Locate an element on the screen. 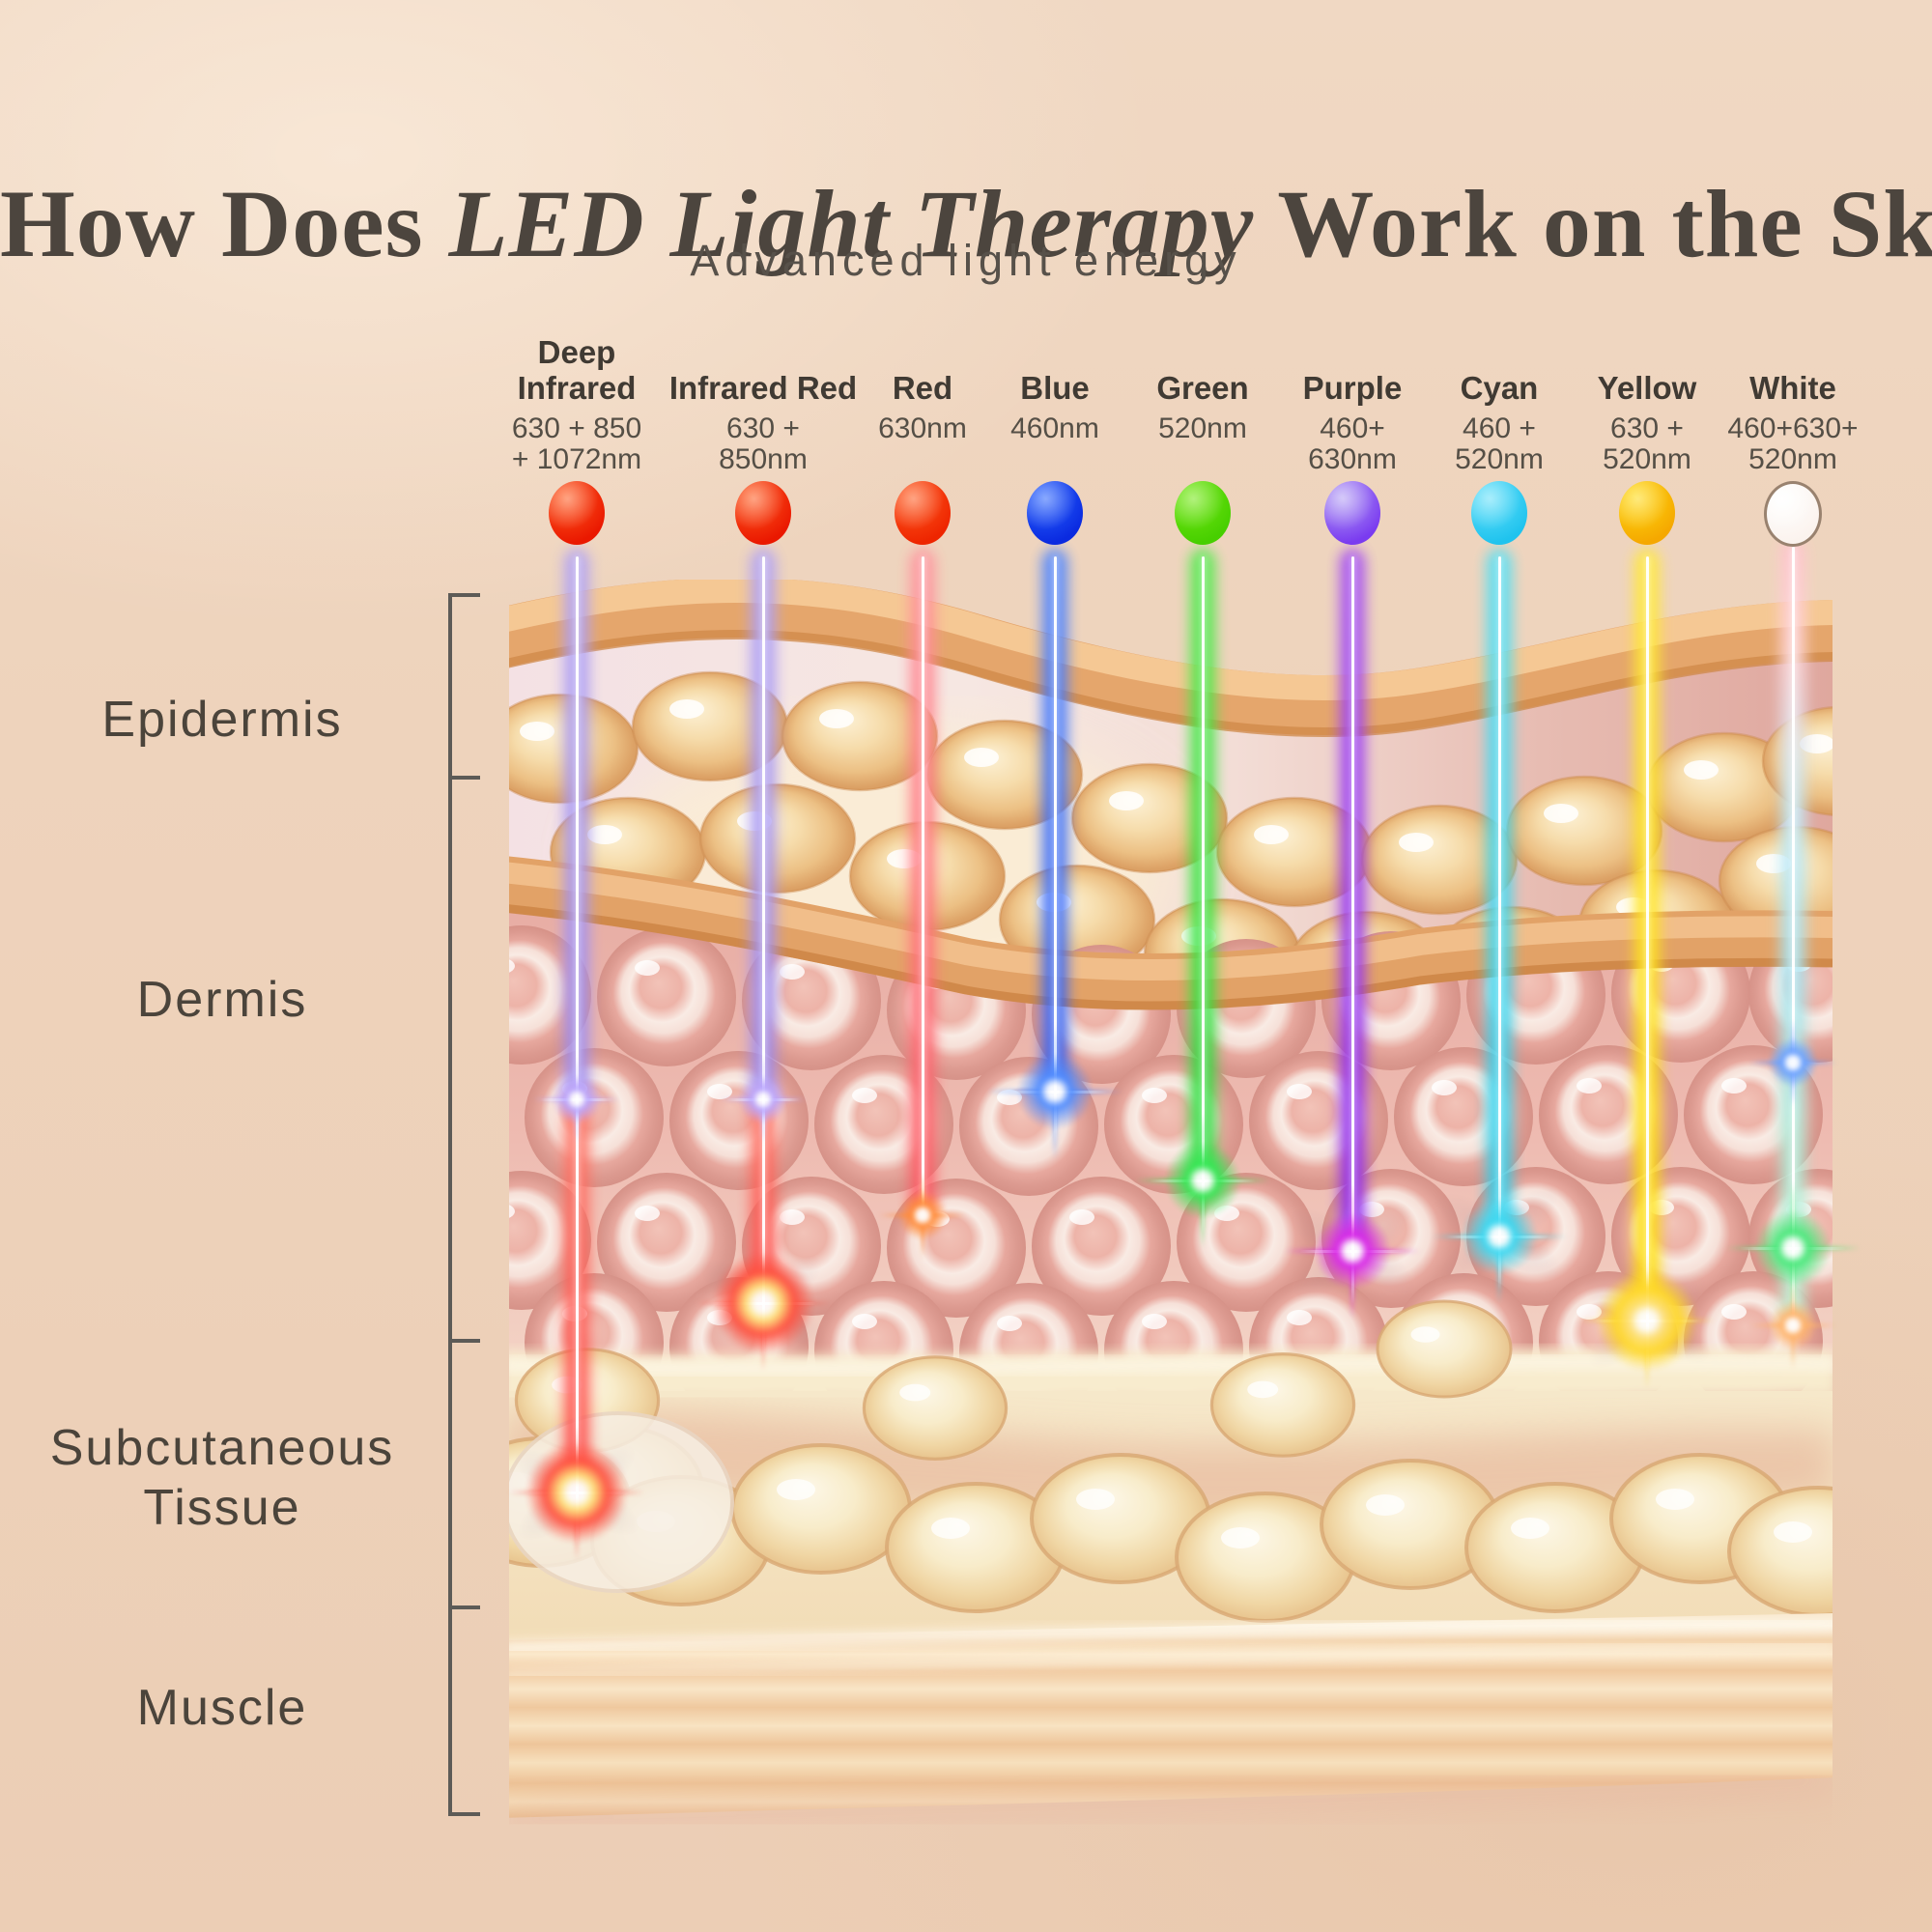 The width and height of the screenshot is (1932, 1932). light-wavelength: 460nm is located at coordinates (1054, 428).